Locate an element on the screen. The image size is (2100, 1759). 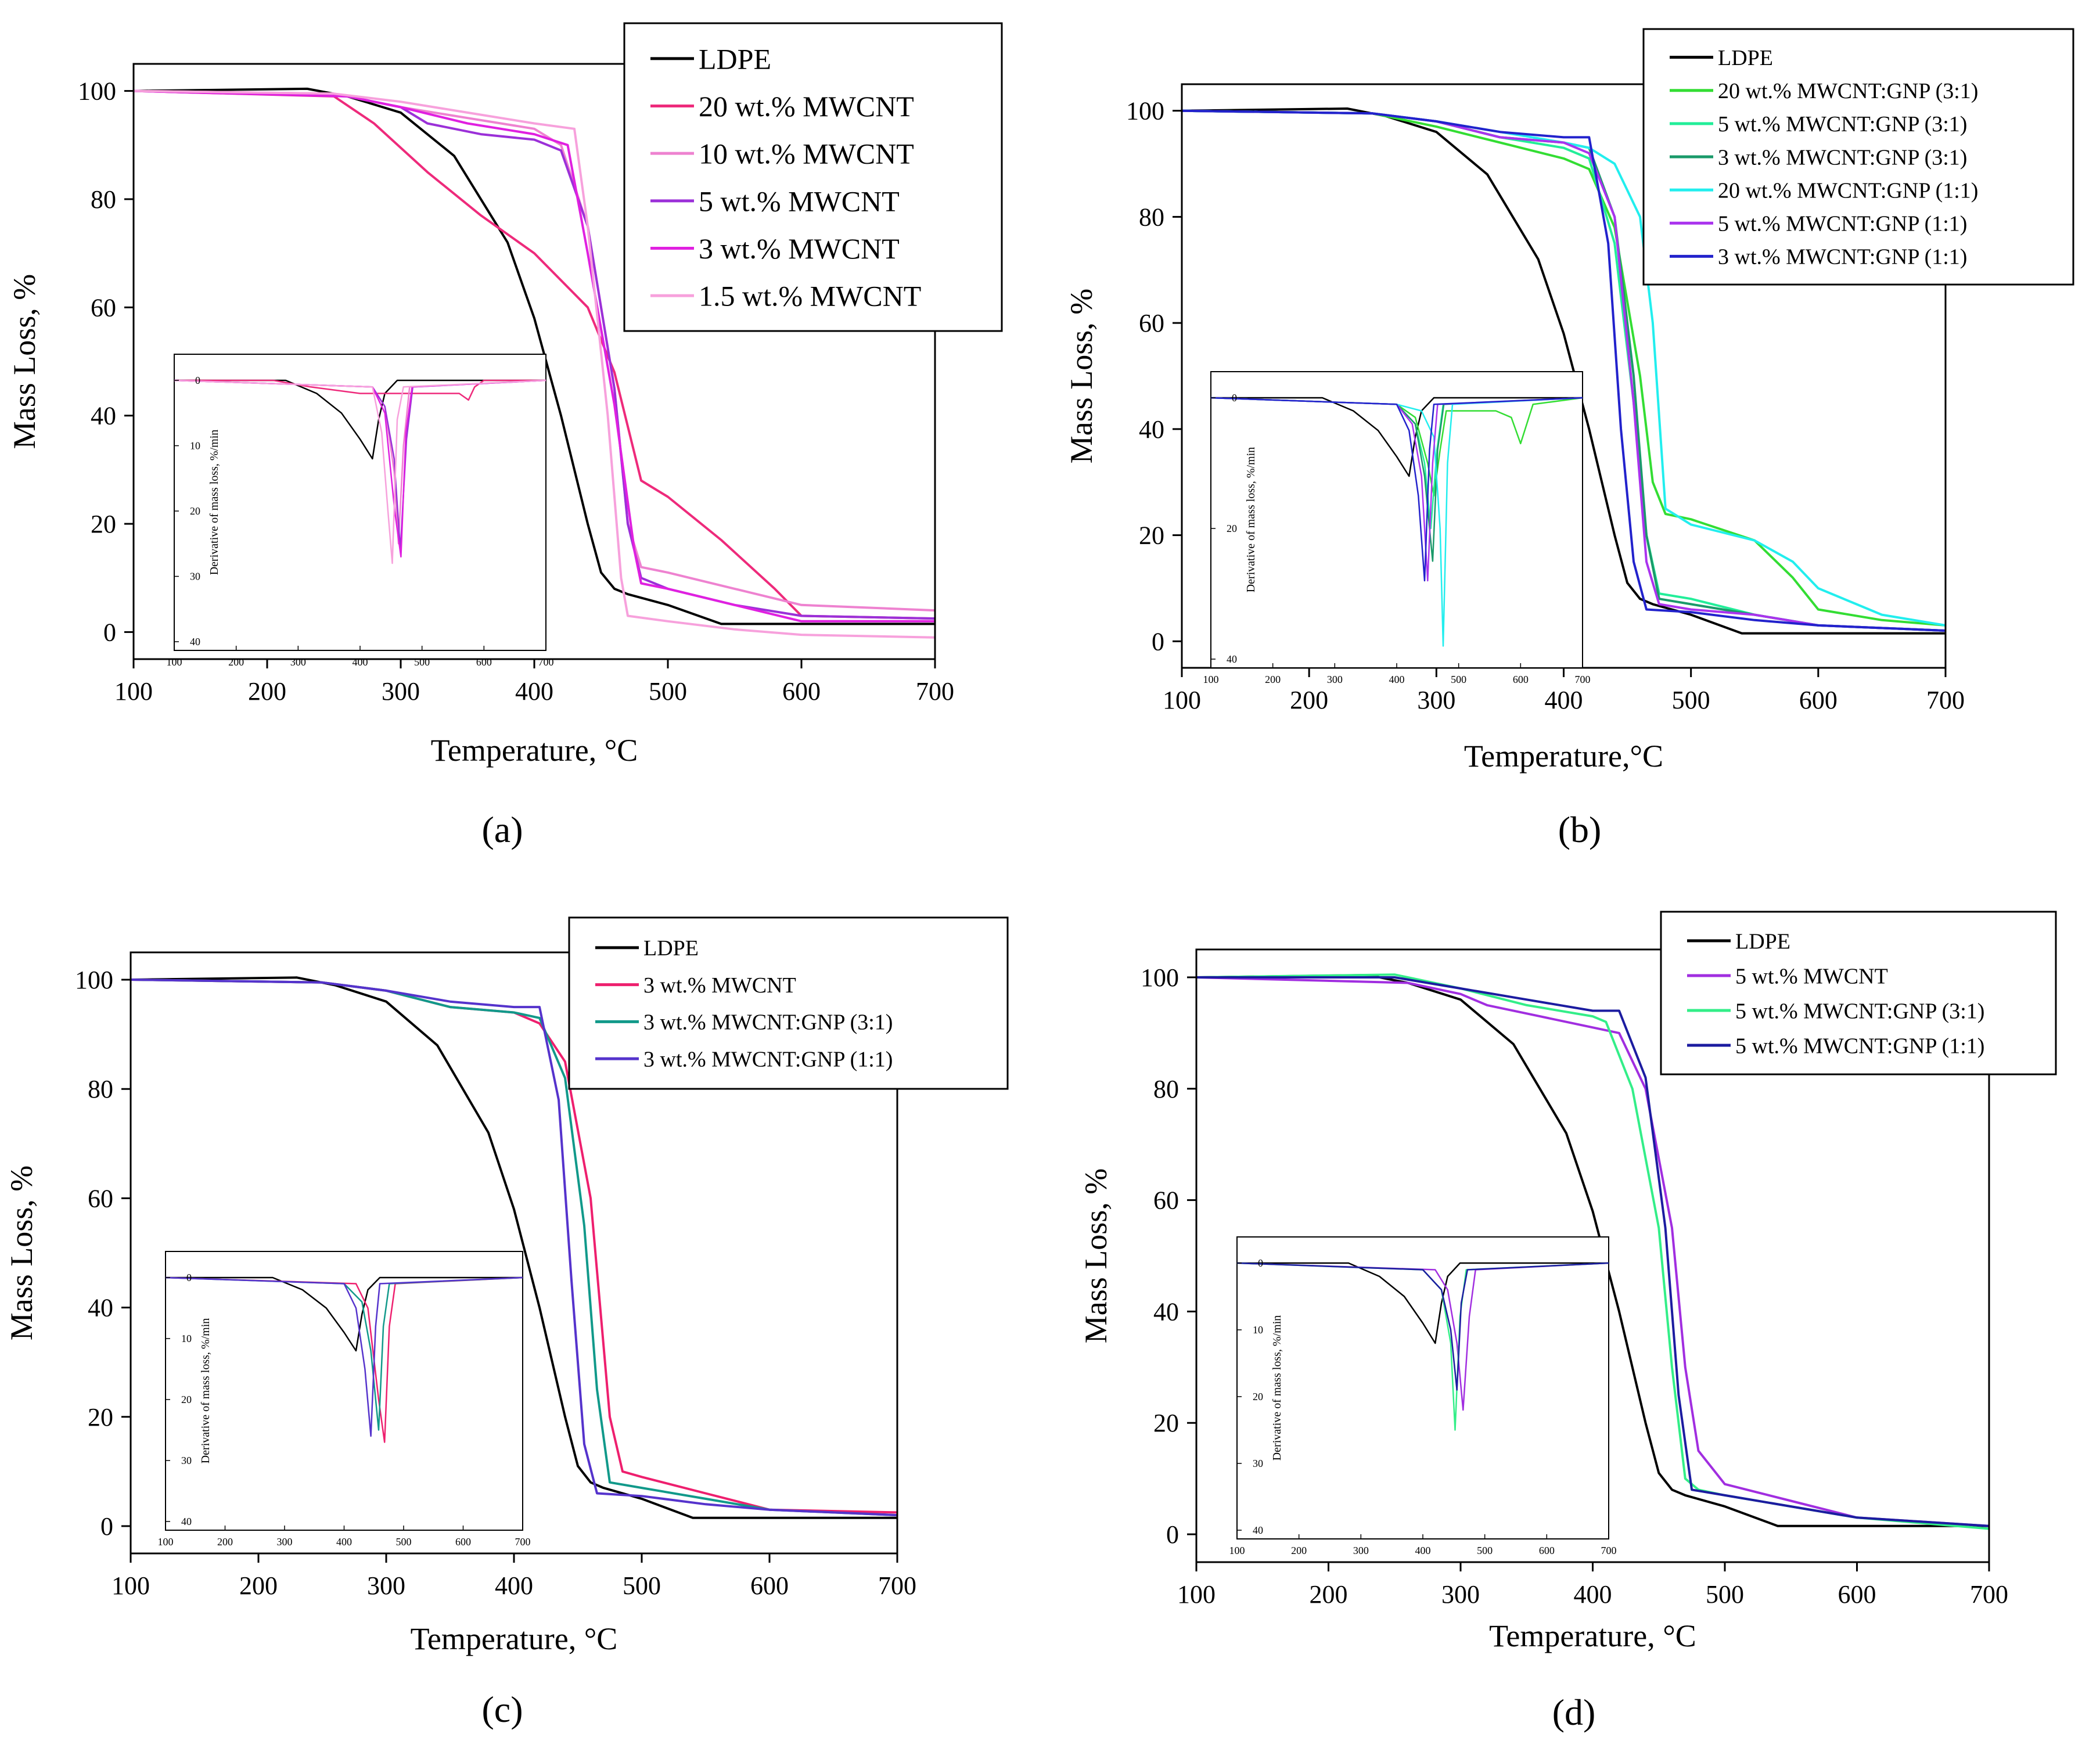
panel-label: (d) is located at coordinates (1574, 1712).